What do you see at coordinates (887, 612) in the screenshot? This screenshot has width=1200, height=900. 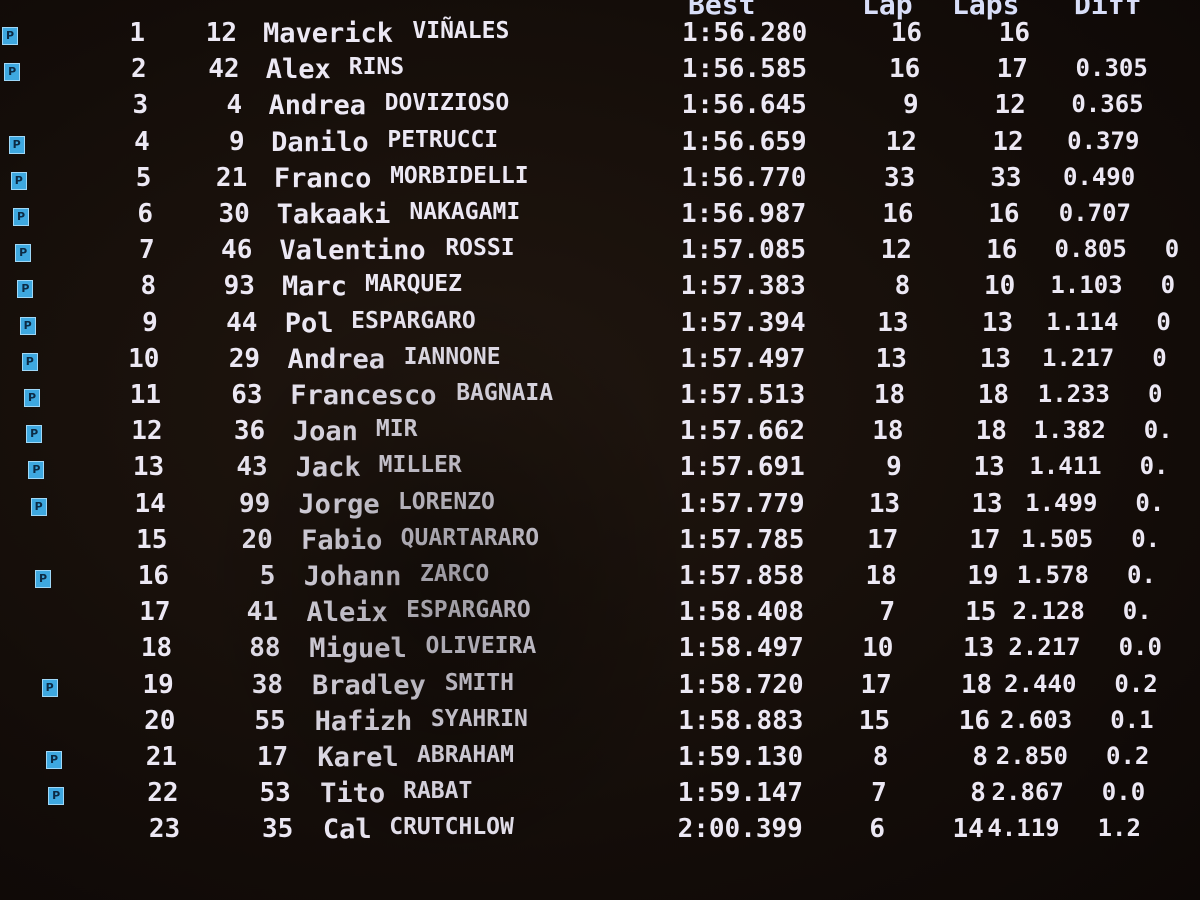 I see `best-lap: 7` at bounding box center [887, 612].